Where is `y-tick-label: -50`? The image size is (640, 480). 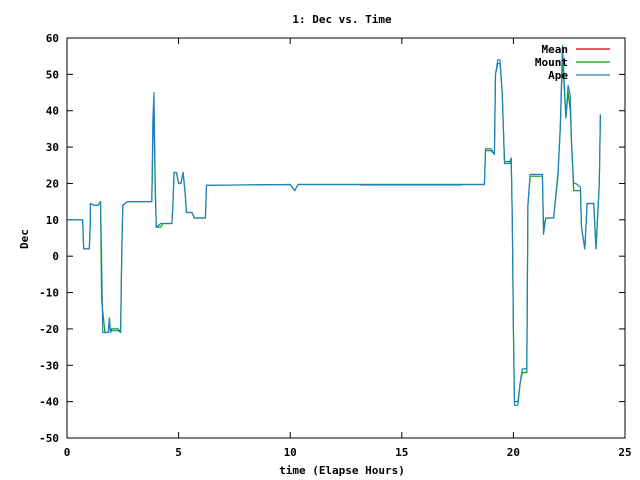 y-tick-label: -50 is located at coordinates (49, 438).